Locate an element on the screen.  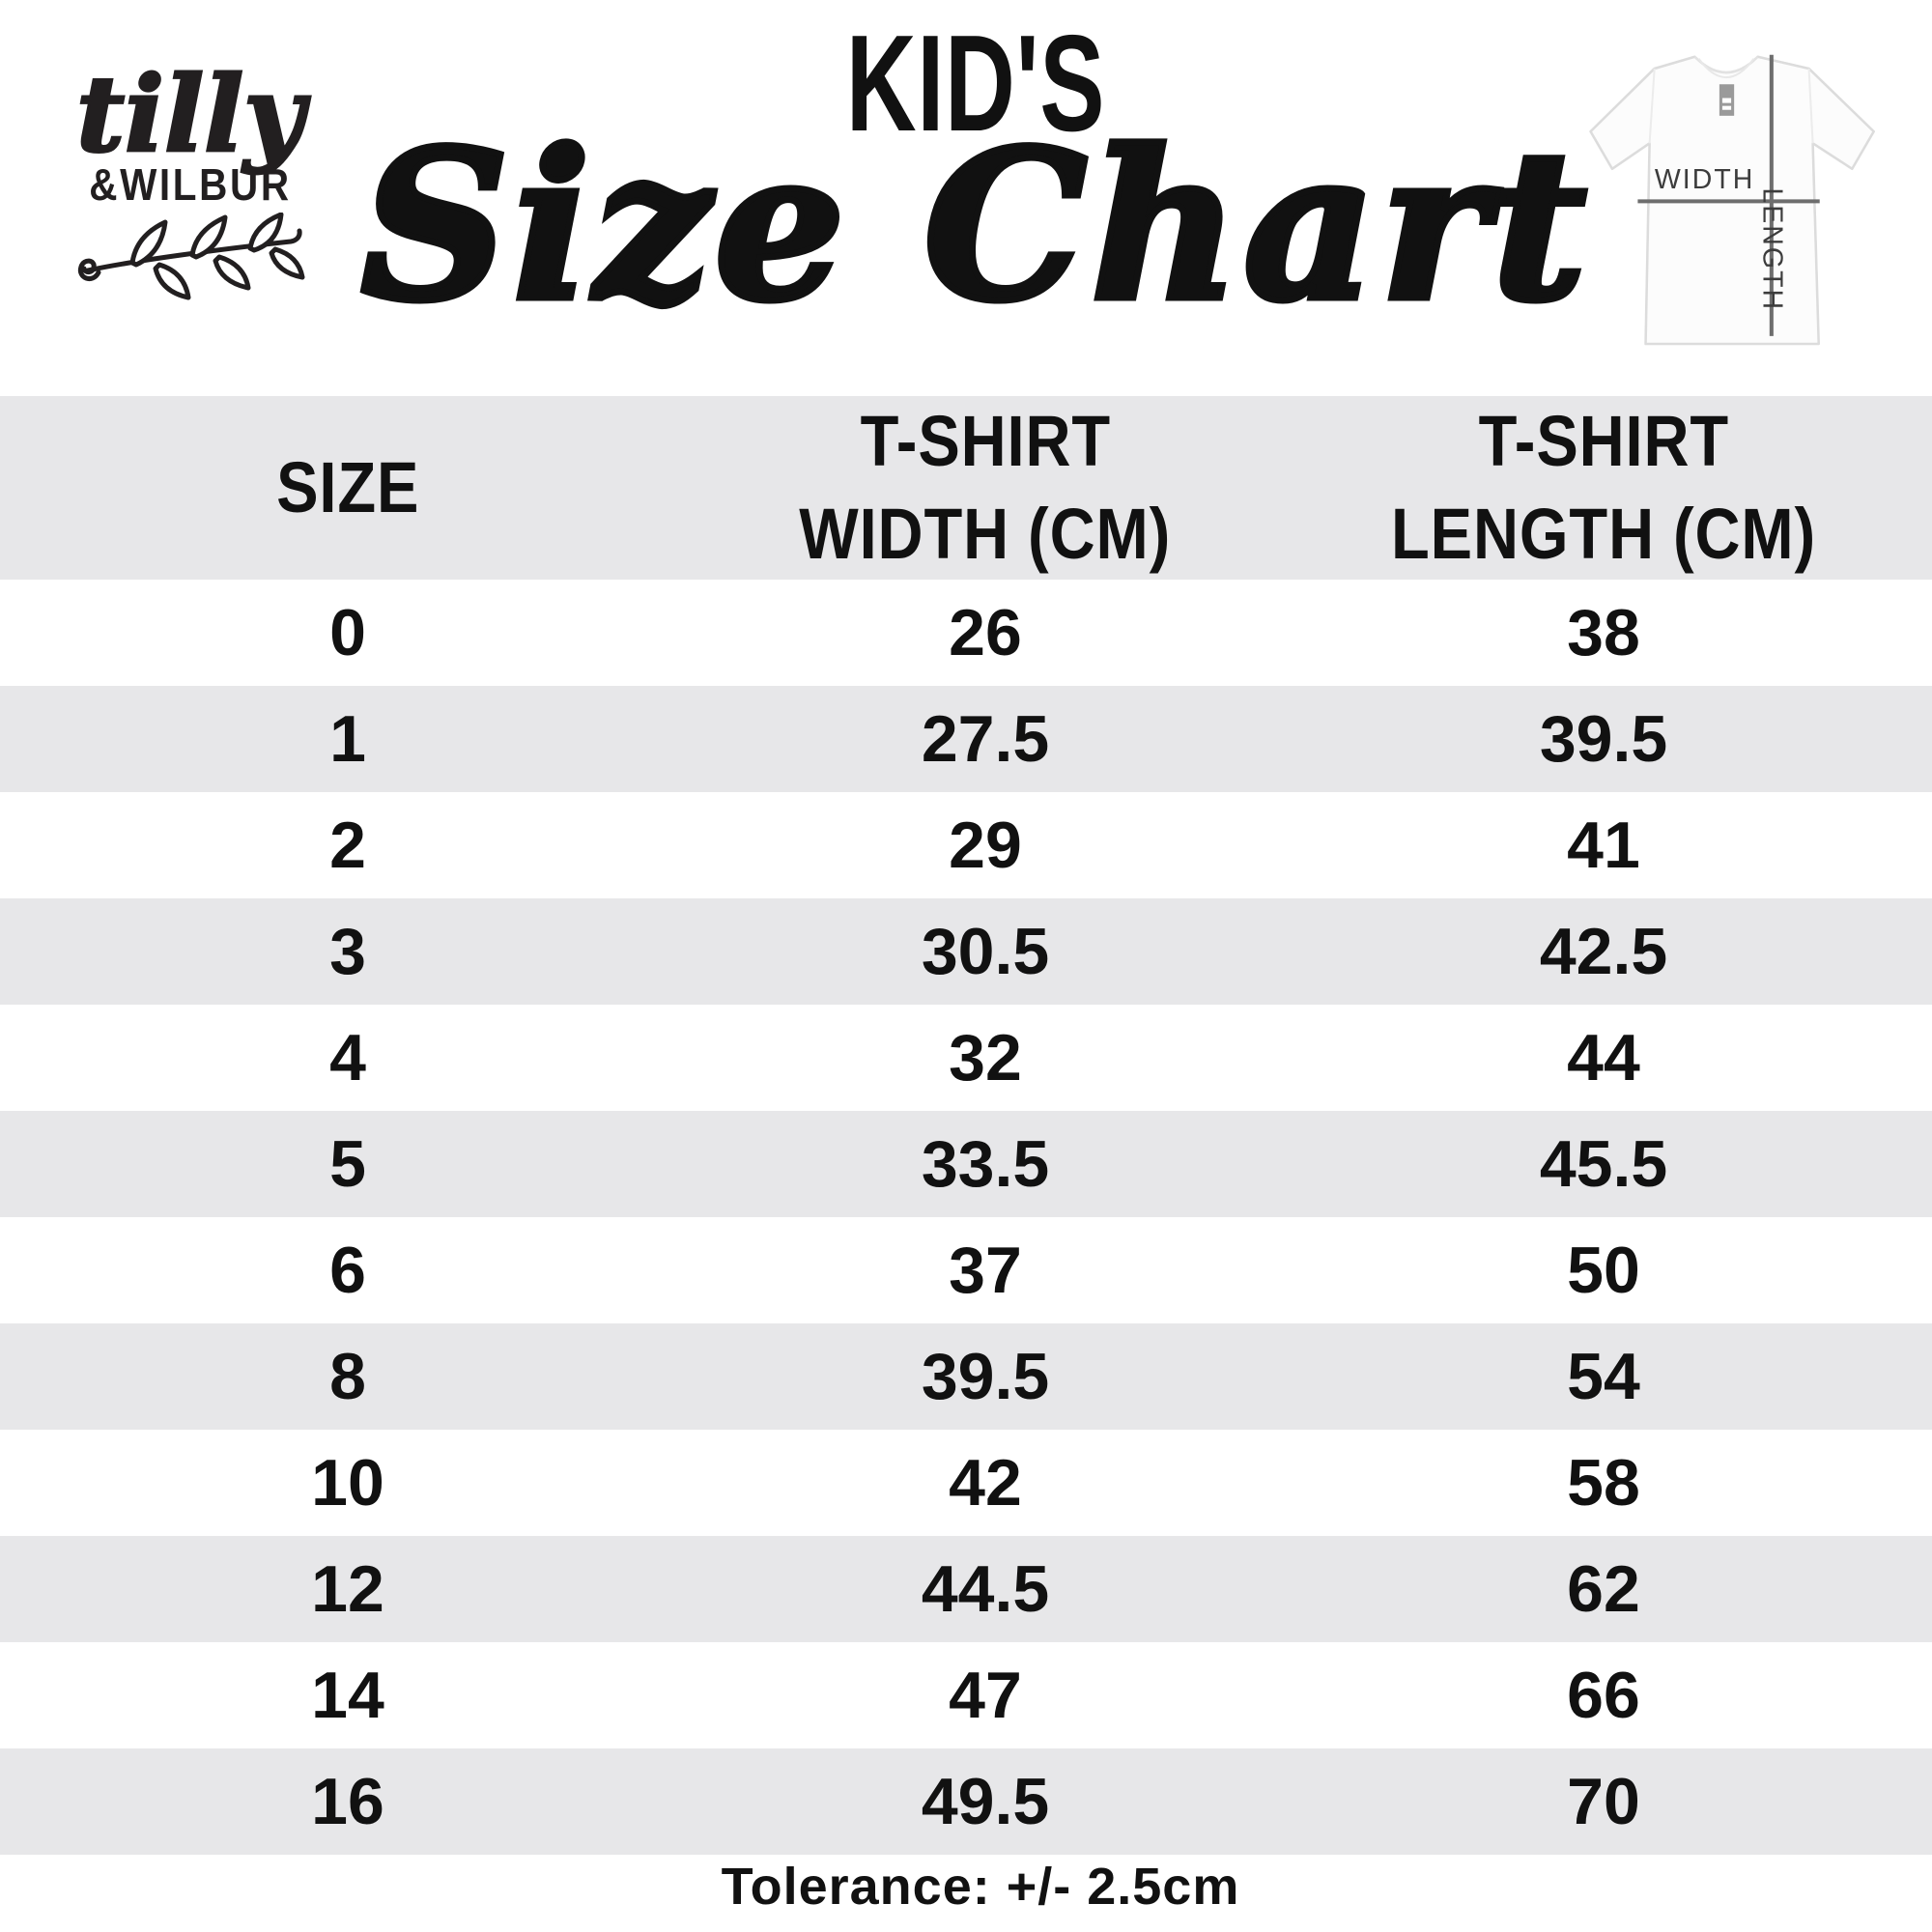
cell-size: 16 is located at coordinates (347, 1801).